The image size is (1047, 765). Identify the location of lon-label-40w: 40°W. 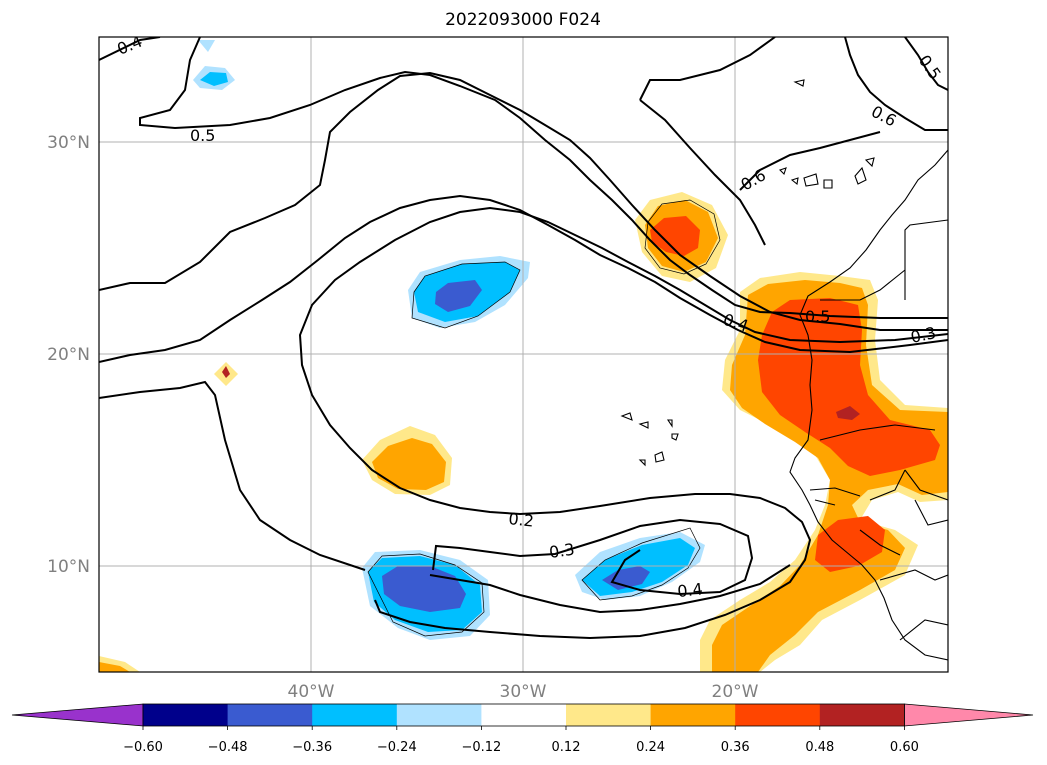
(311, 692).